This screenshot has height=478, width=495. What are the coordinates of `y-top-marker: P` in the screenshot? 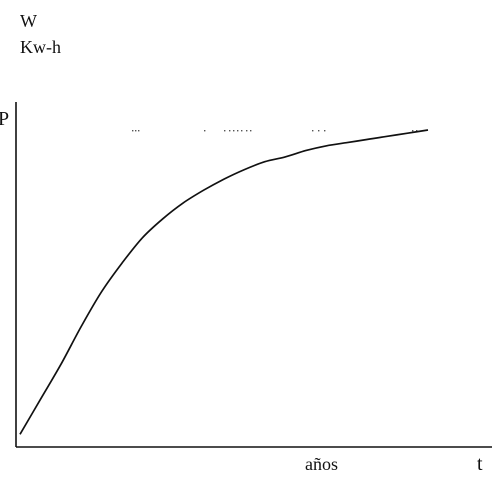 It's located at (4, 119).